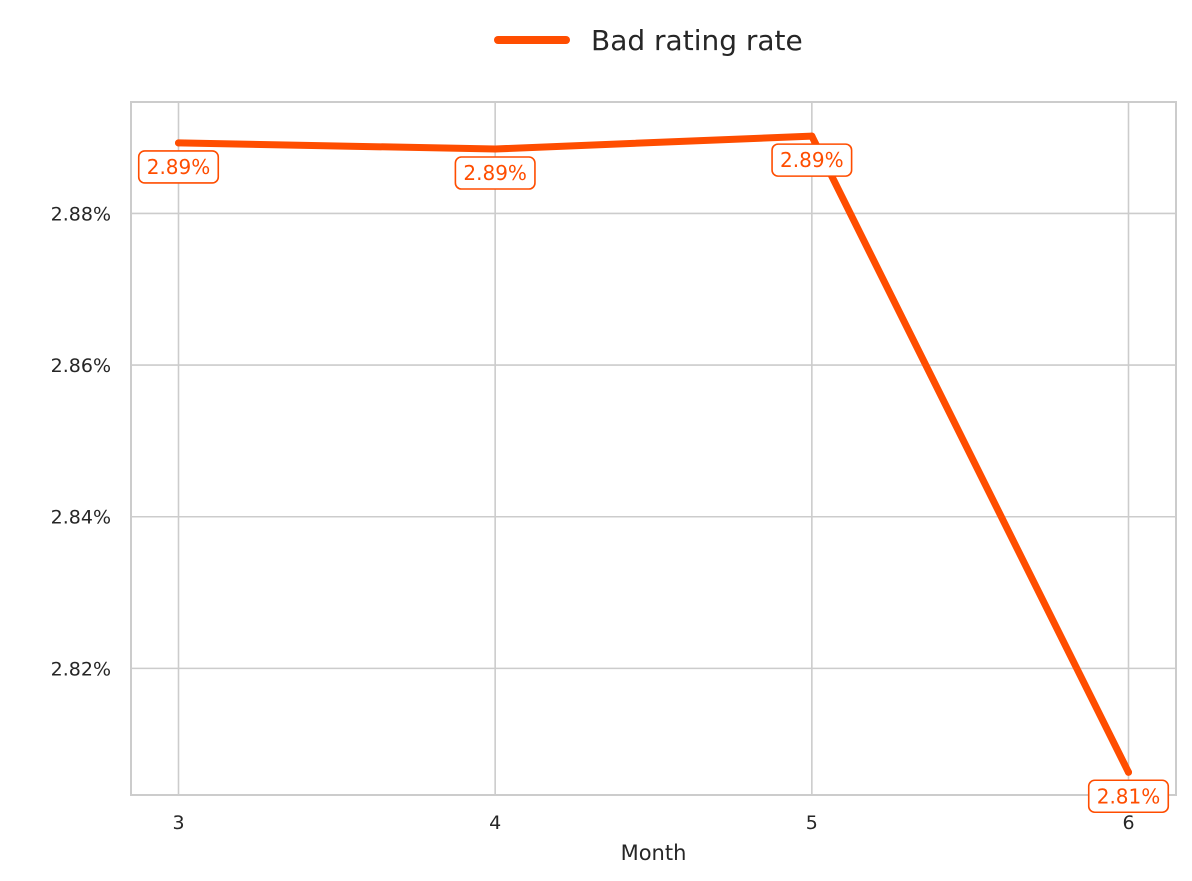 Image resolution: width=1192 pixels, height=881 pixels. I want to click on x-tick-label: 5, so click(812, 823).